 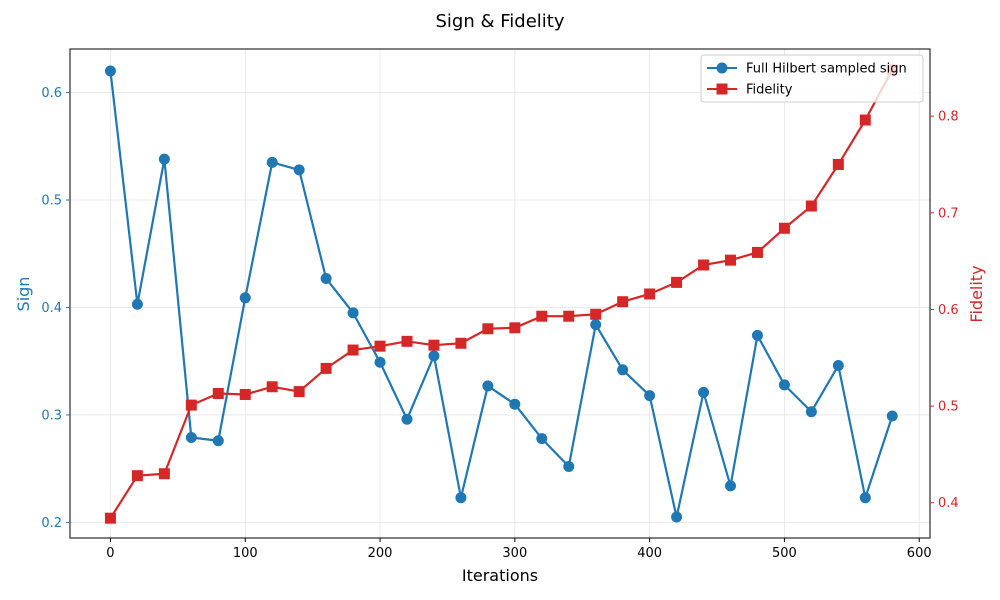 I want to click on x-tick-label: 0, so click(x=110, y=553).